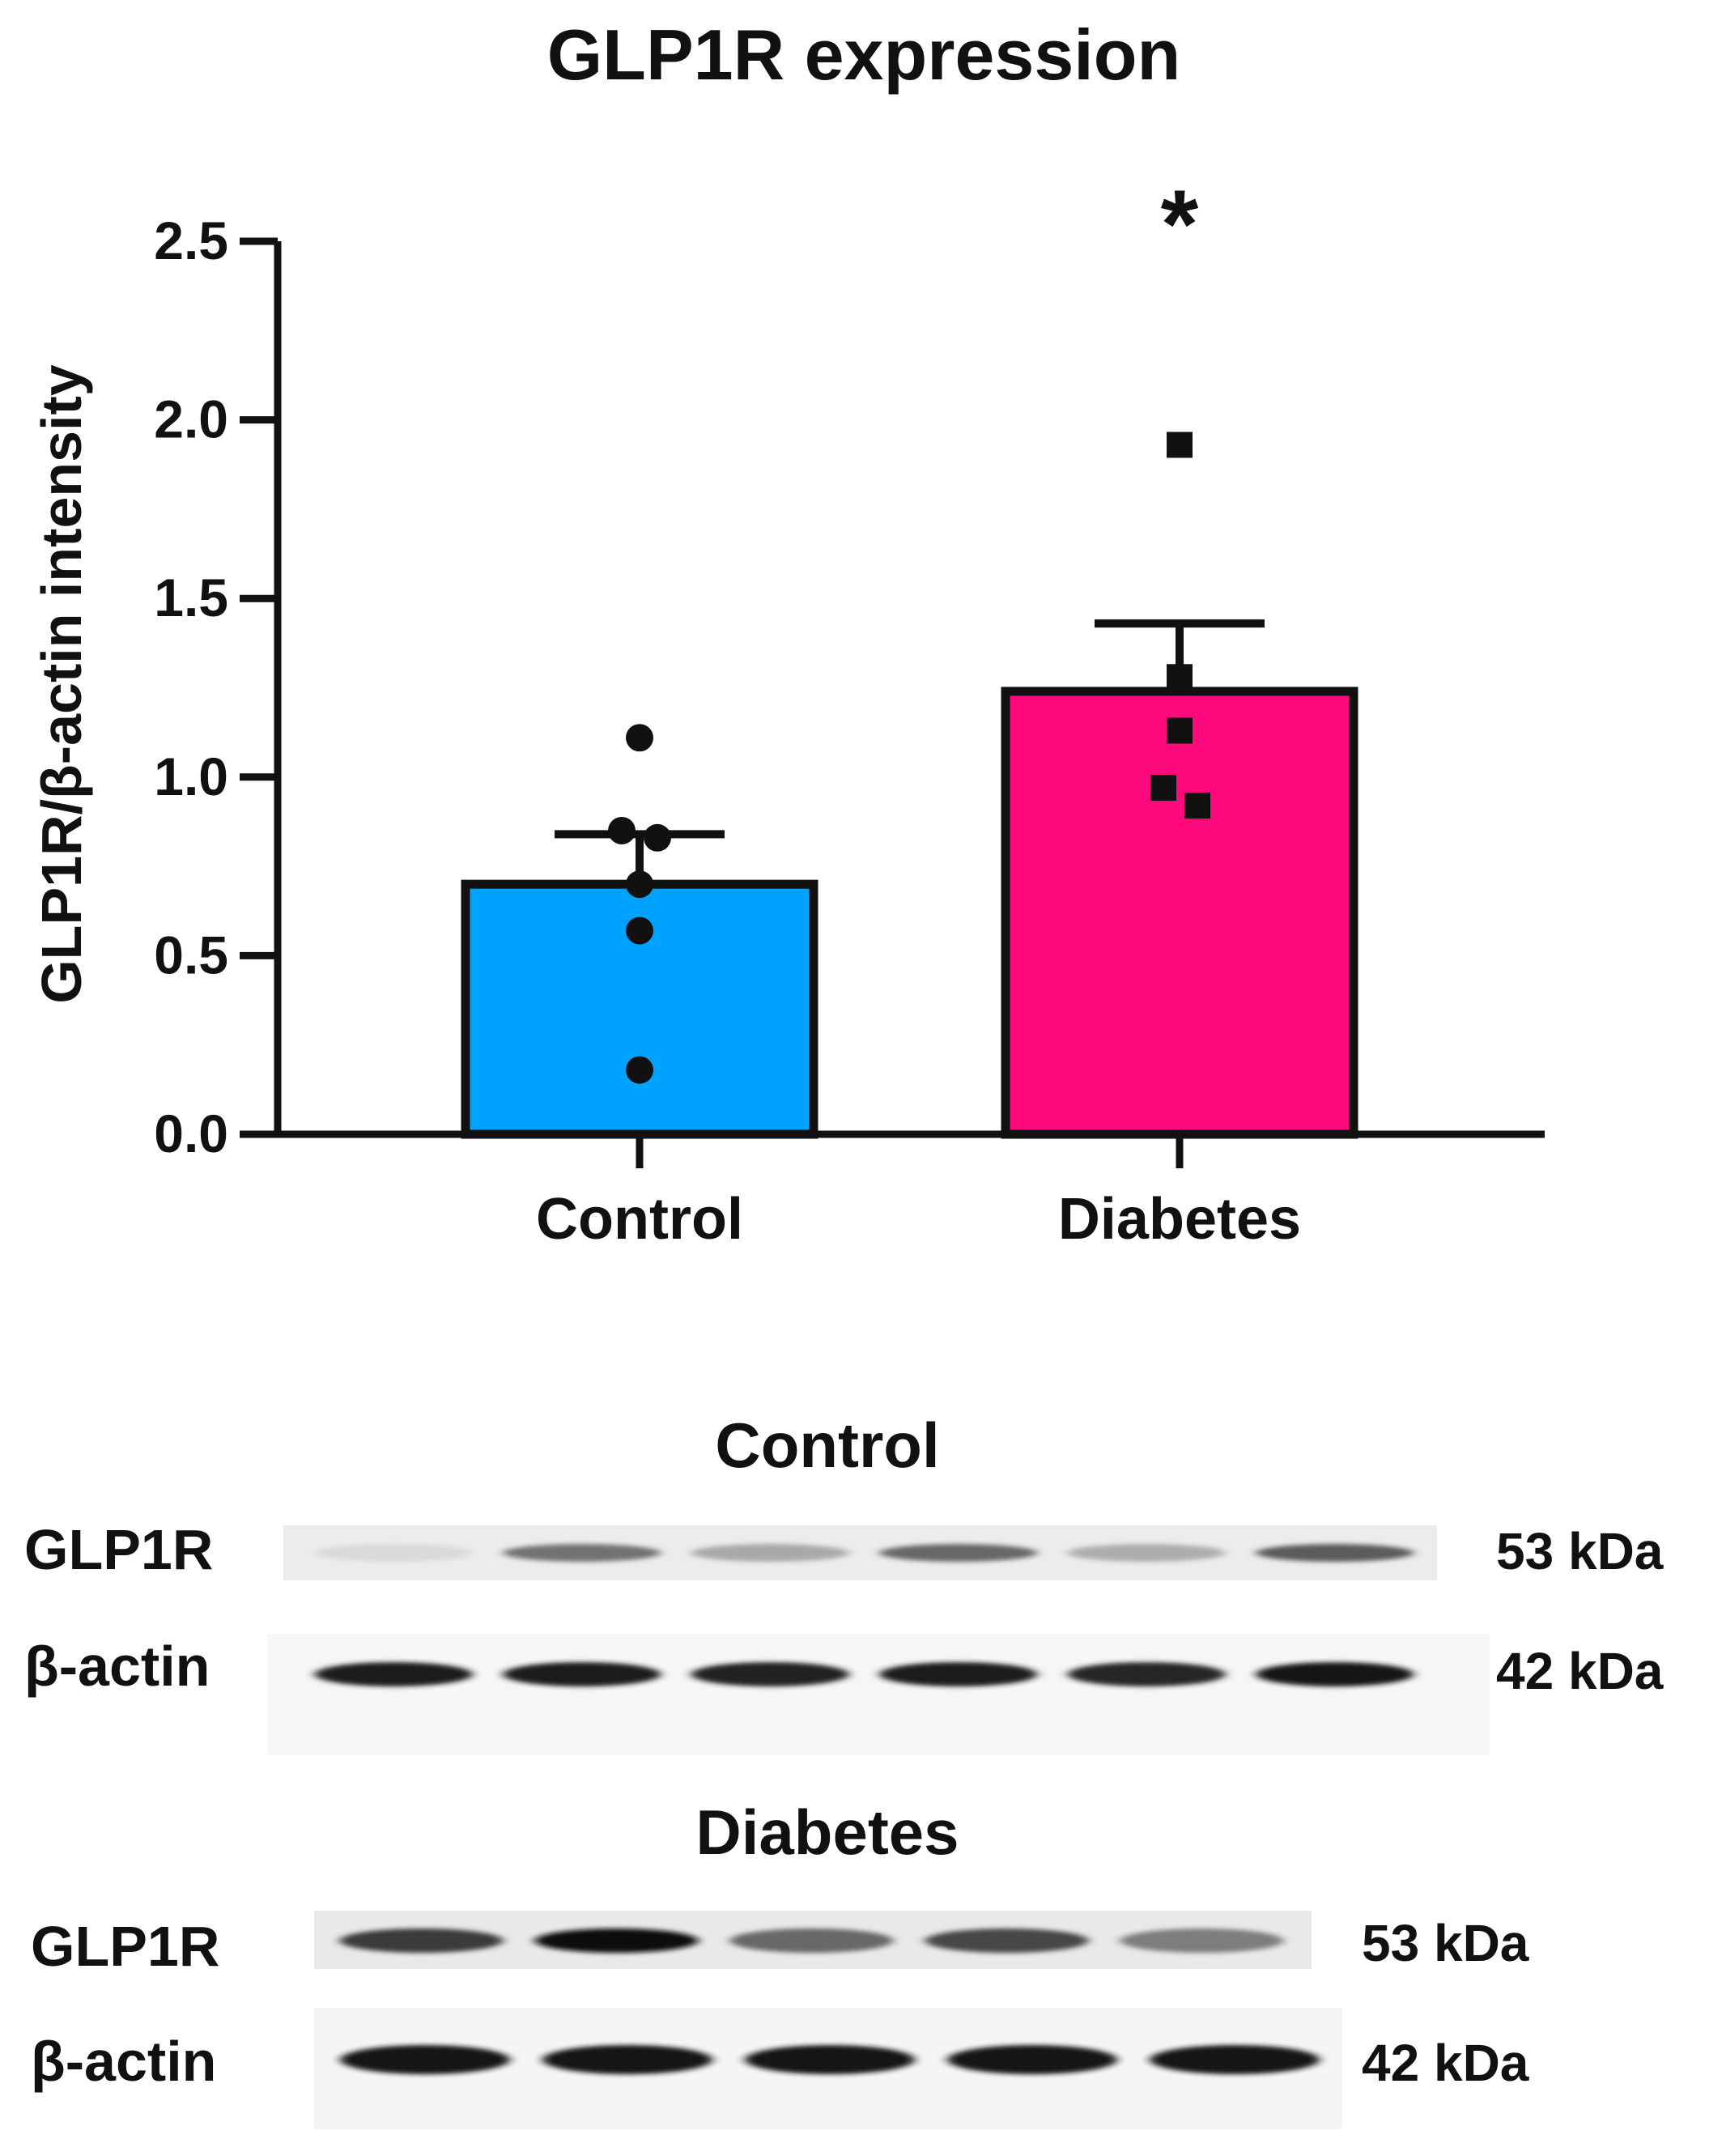 Image resolution: width=1722 pixels, height=2156 pixels. Describe the element at coordinates (125, 1946) in the screenshot. I see `blot-label-glp1r-diabetes: GLP1R` at that location.